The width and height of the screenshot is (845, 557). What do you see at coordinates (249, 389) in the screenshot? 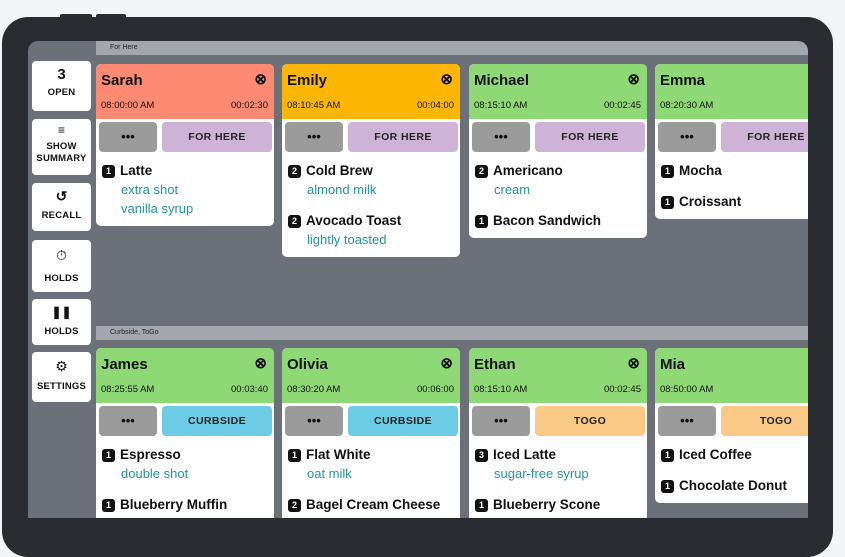
I see `elapsed-time: 00:03:40` at bounding box center [249, 389].